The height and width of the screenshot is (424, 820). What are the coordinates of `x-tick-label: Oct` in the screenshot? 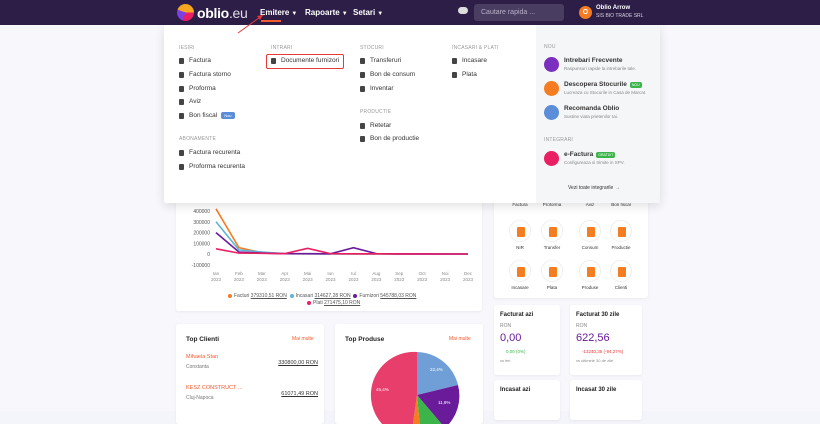 It's located at (423, 273).